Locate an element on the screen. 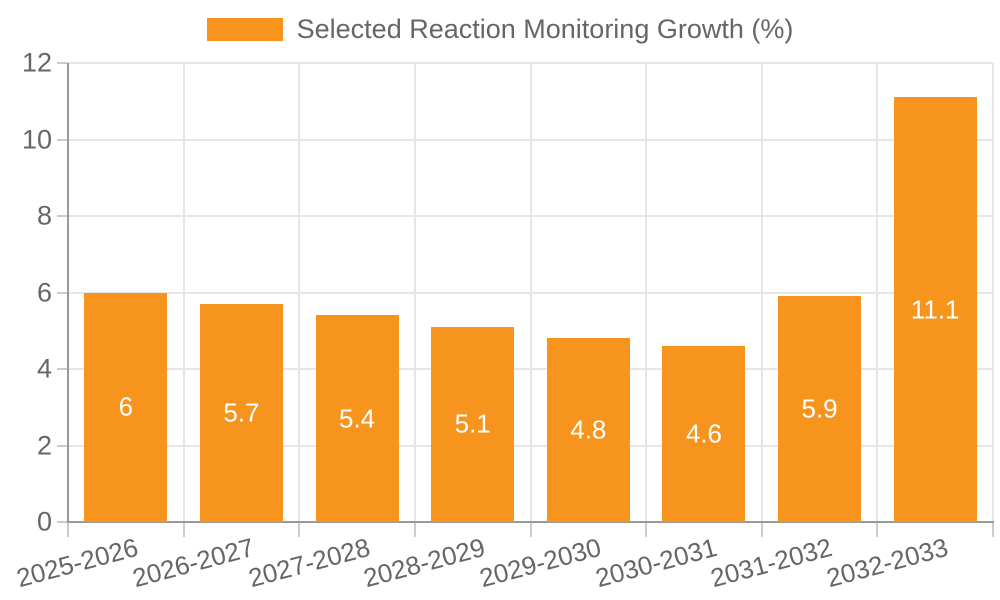 This screenshot has width=1000, height=600. x-axis-tick-label: 2030-2031 is located at coordinates (655, 563).